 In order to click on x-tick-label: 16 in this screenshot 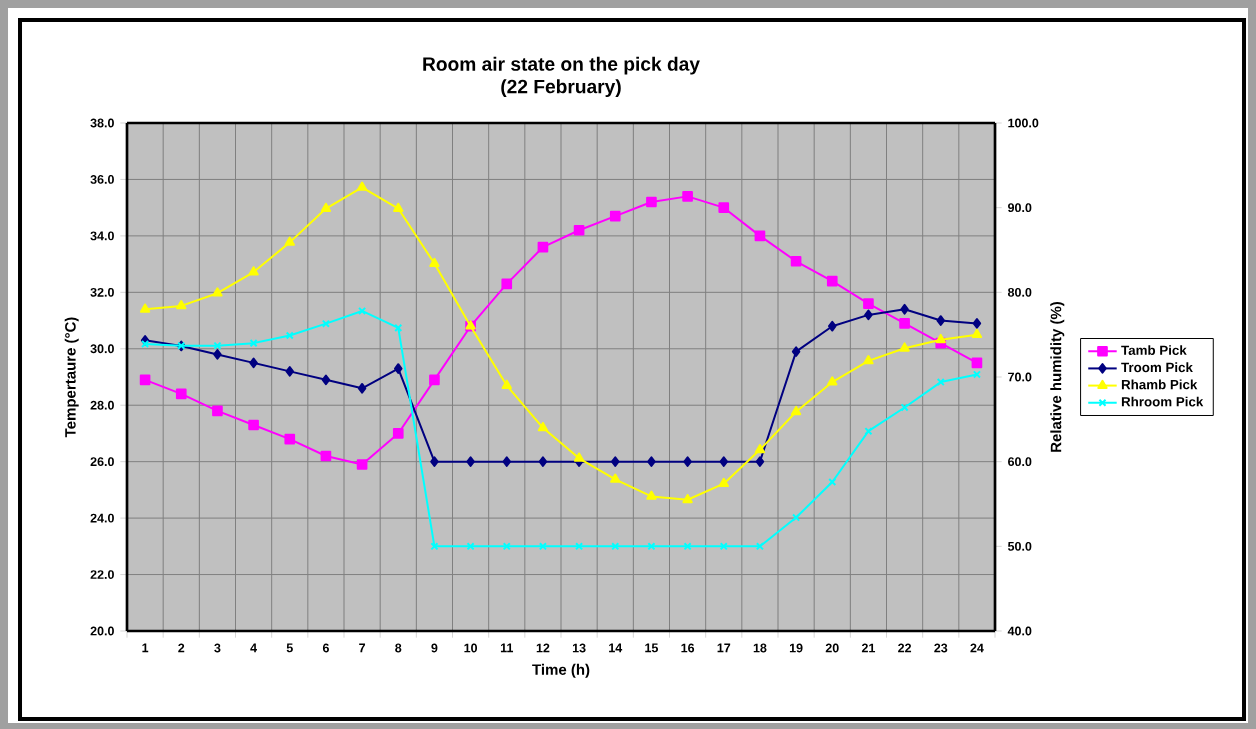, I will do `click(688, 648)`.